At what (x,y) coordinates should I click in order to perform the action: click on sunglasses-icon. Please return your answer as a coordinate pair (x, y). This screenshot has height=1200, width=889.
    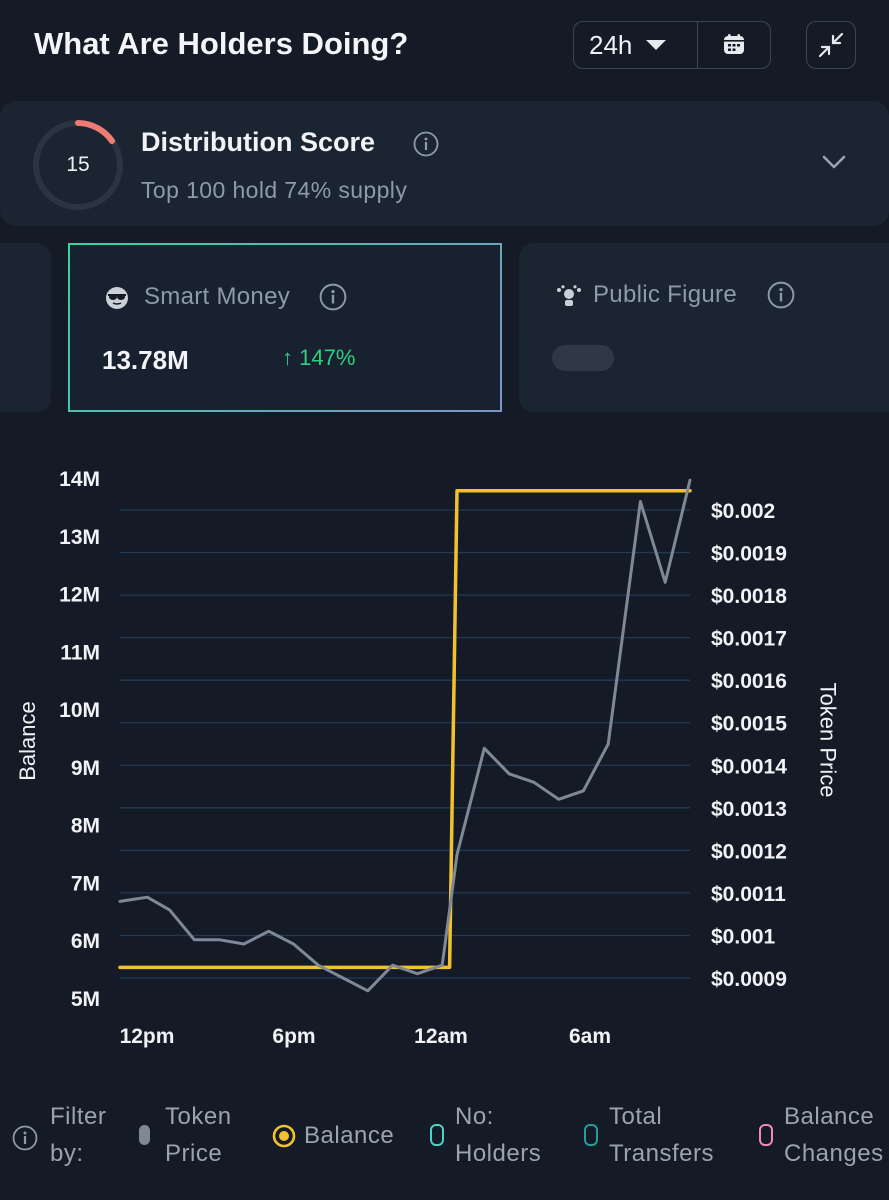
    Looking at the image, I should click on (117, 298).